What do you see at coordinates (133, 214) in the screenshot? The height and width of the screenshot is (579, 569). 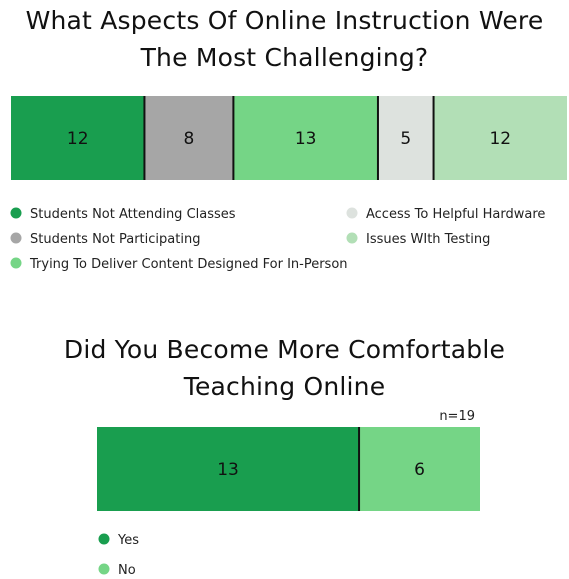 I see `legend-label-1: Students Not Attending Classes` at bounding box center [133, 214].